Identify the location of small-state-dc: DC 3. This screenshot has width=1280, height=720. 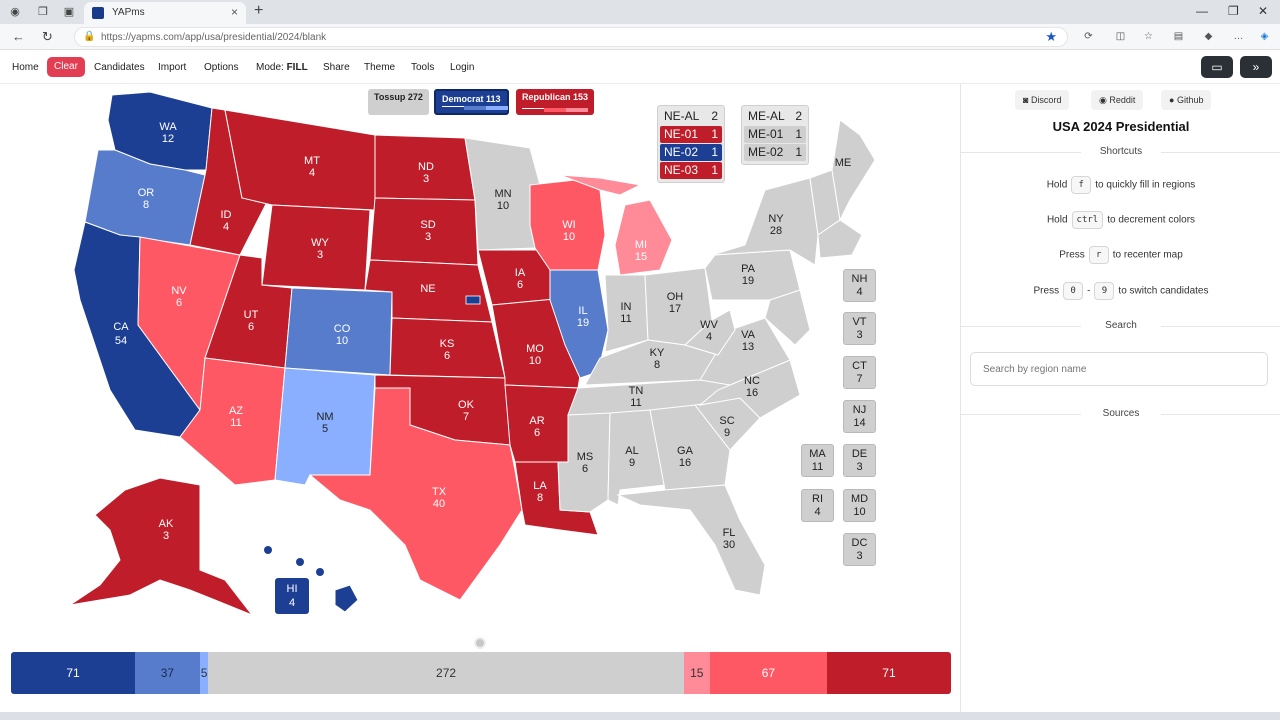
(859, 549).